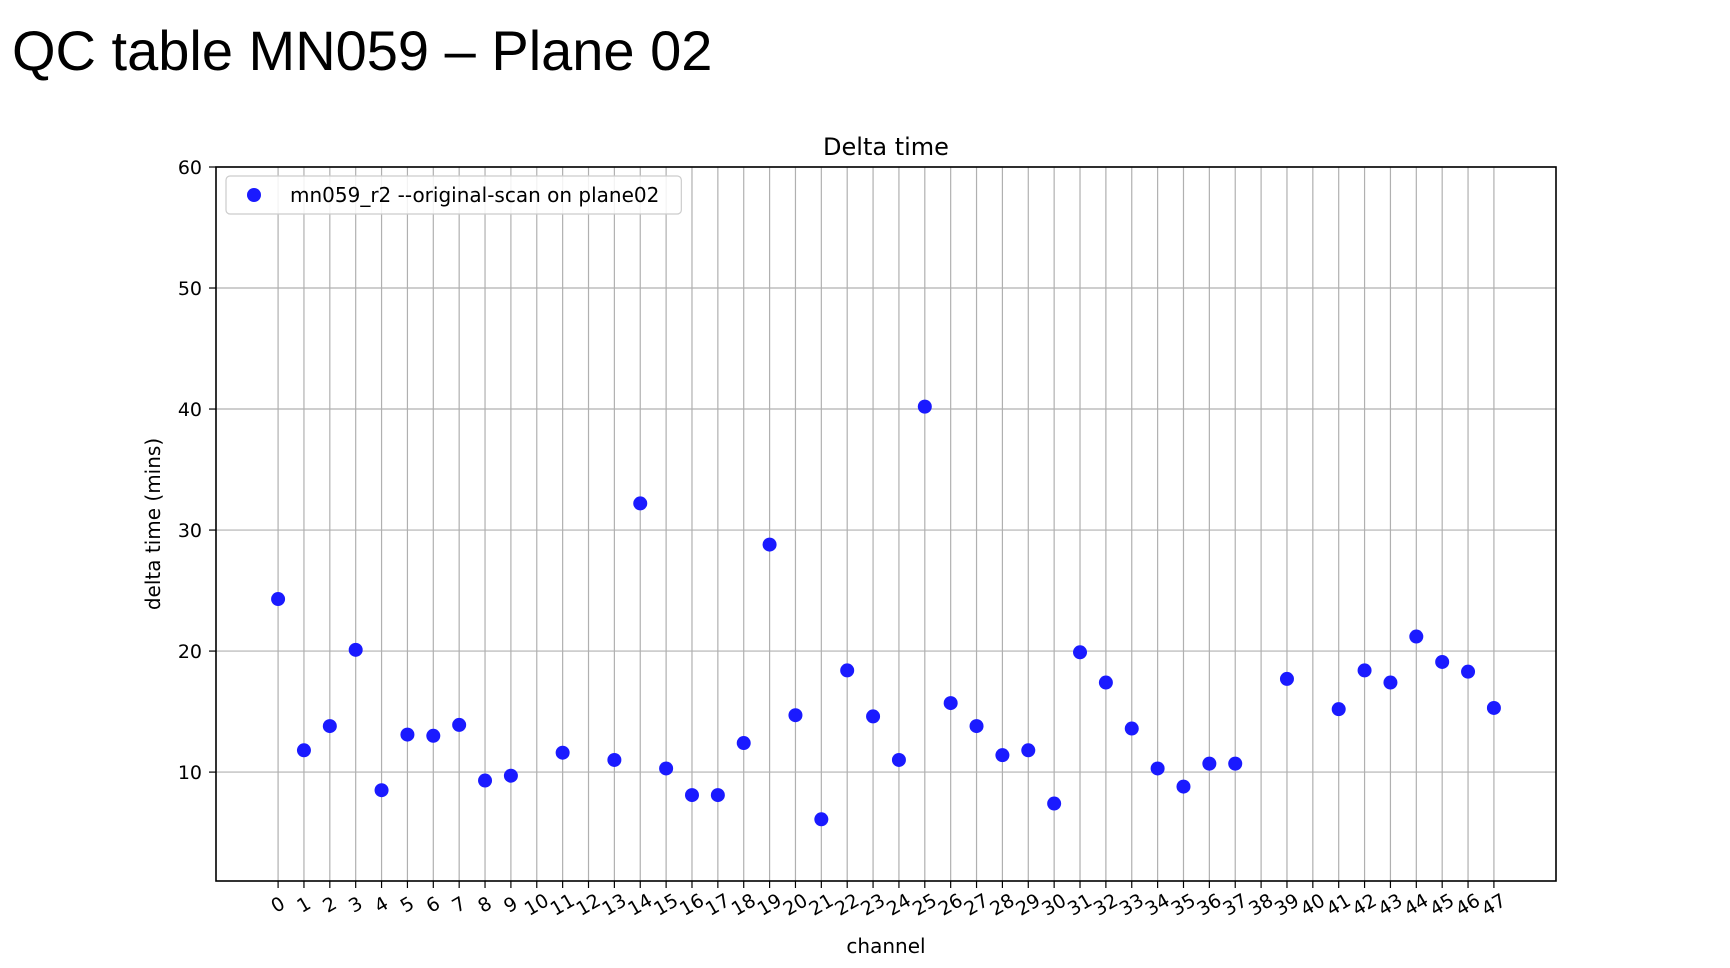 This screenshot has width=1730, height=968. What do you see at coordinates (329, 904) in the screenshot?
I see `x-tick-label: 2` at bounding box center [329, 904].